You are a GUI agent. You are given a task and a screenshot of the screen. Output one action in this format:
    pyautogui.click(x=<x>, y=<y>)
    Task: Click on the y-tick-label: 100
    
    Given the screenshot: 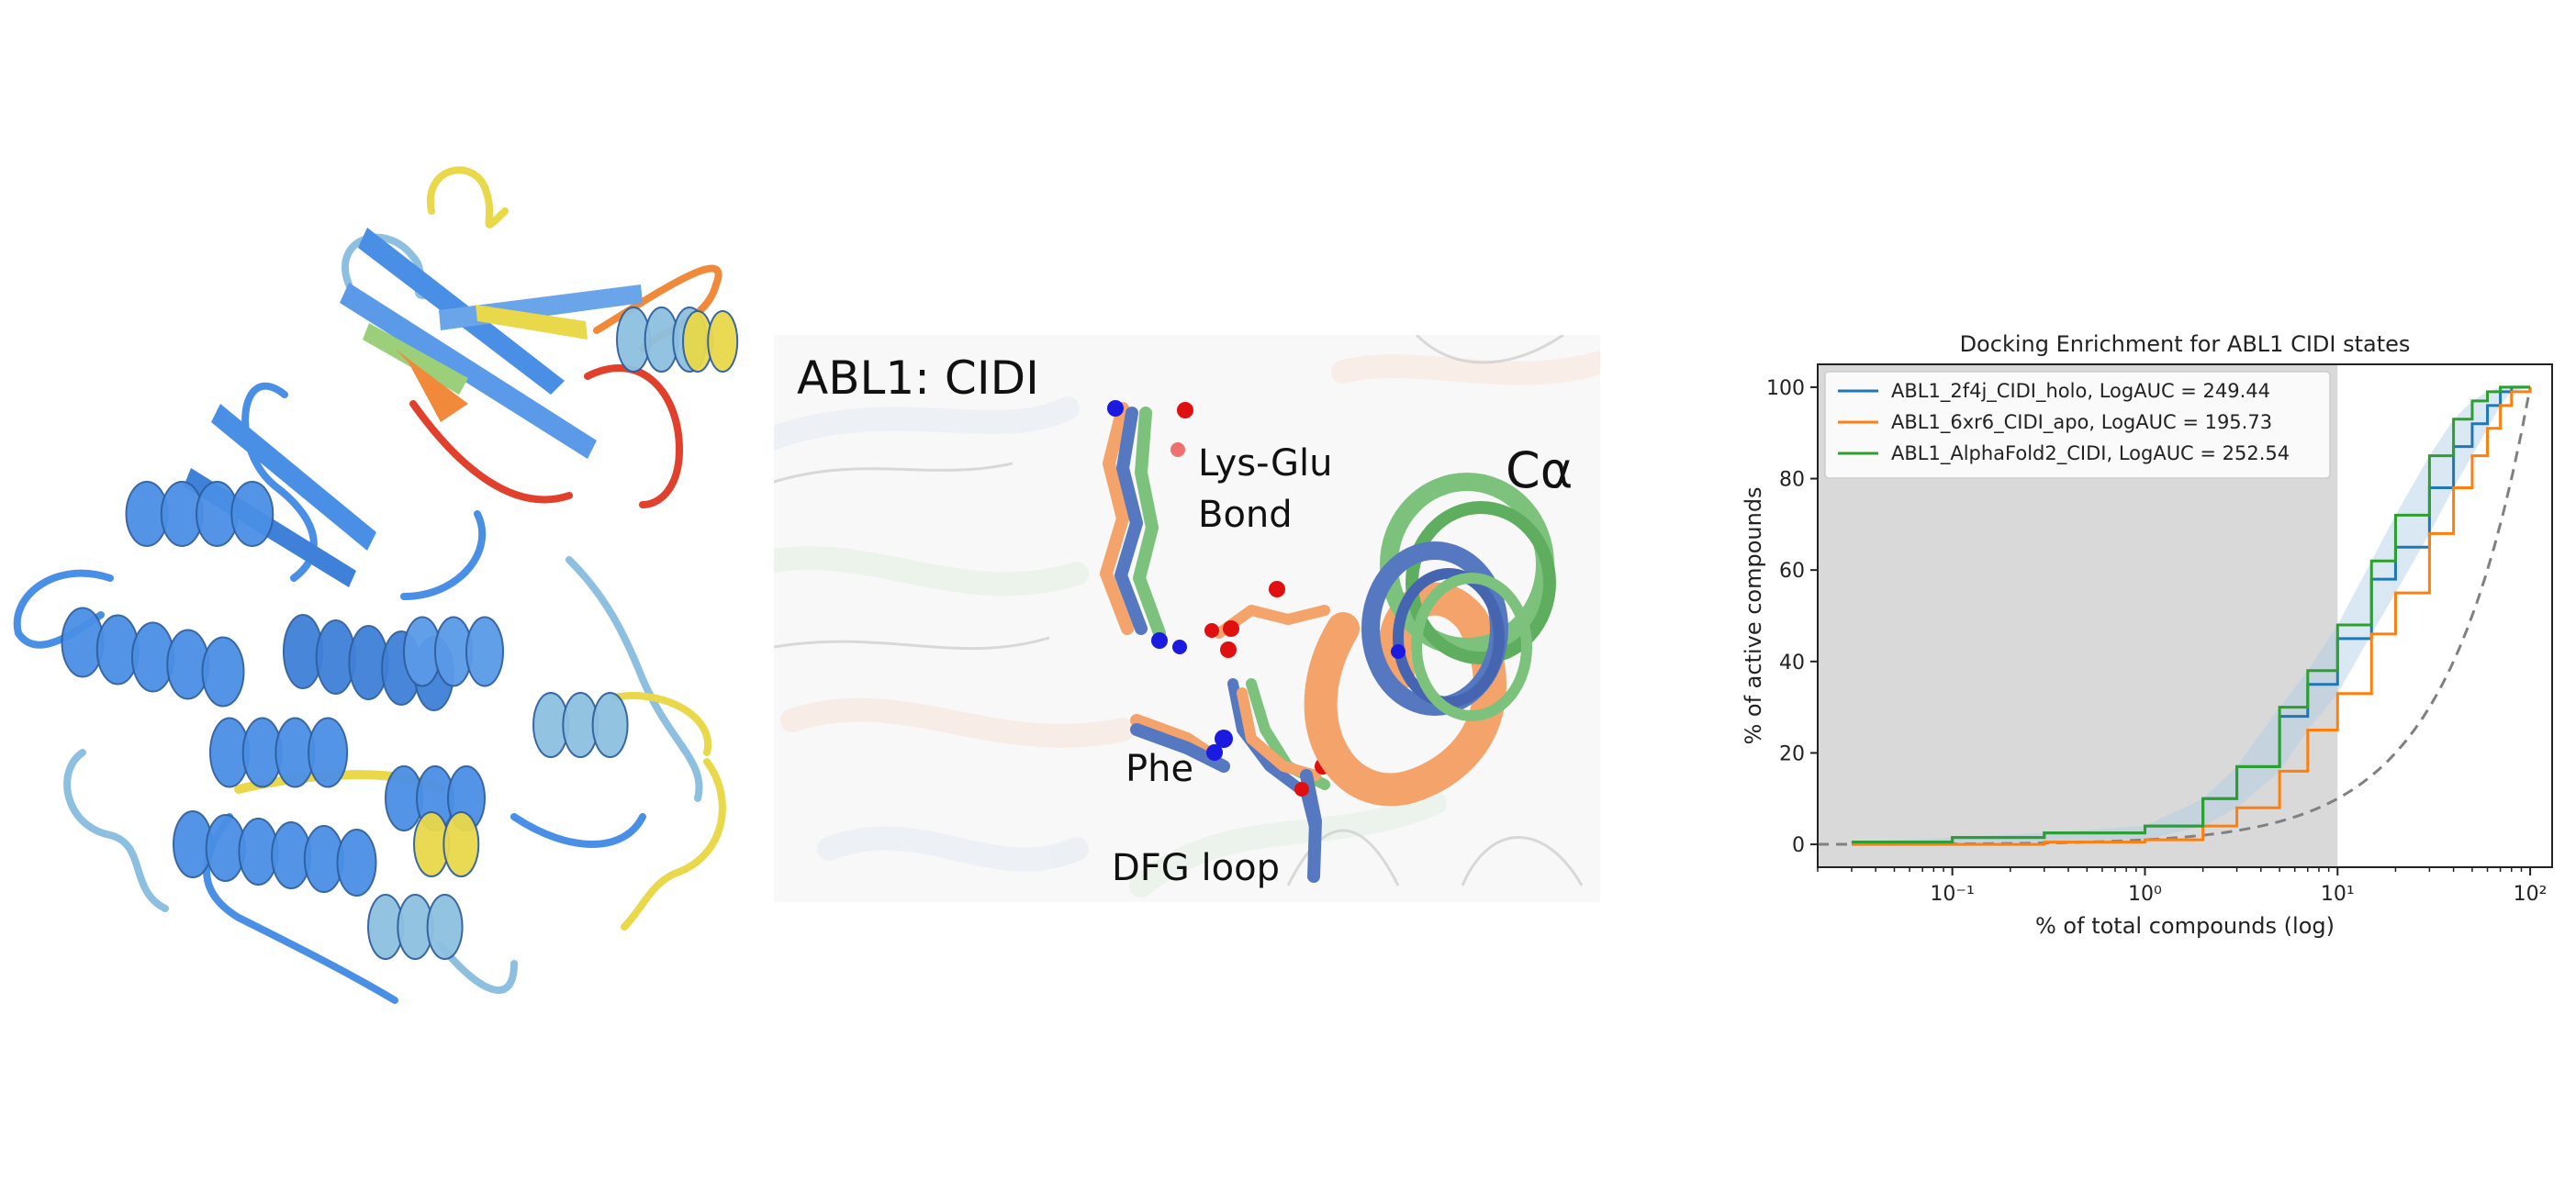 What is the action you would take?
    pyautogui.click(x=1785, y=388)
    